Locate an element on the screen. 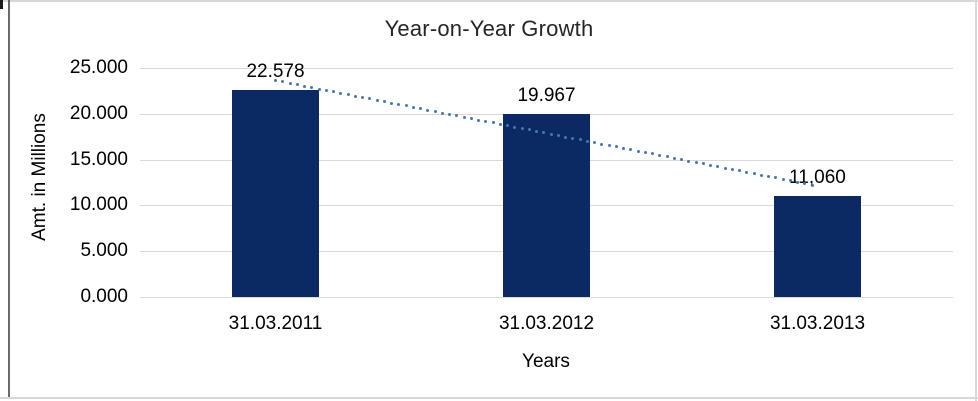  frame-border-left is located at coordinates (9, 198).